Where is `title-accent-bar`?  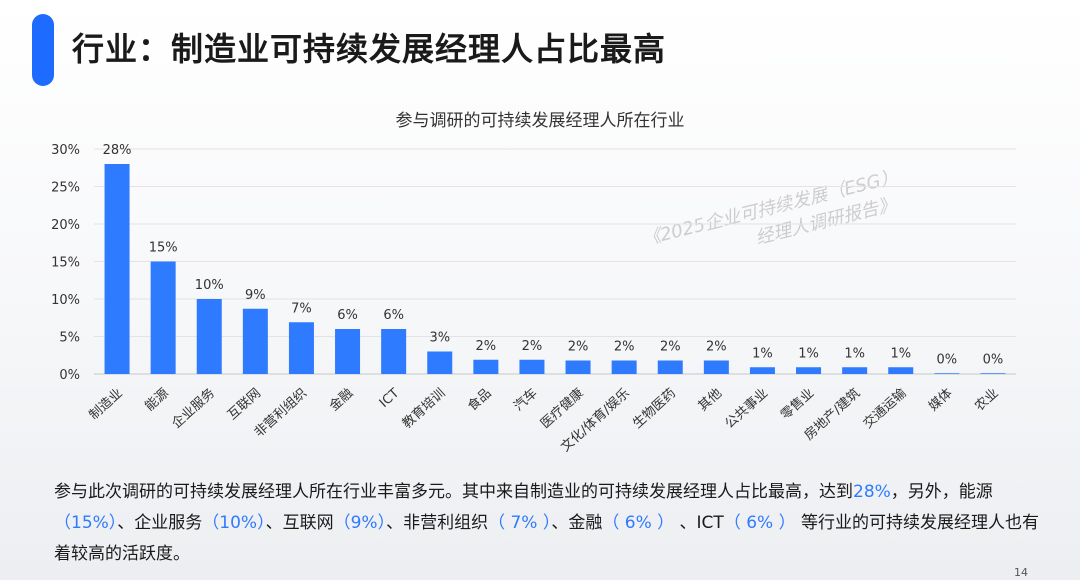
title-accent-bar is located at coordinates (43, 50).